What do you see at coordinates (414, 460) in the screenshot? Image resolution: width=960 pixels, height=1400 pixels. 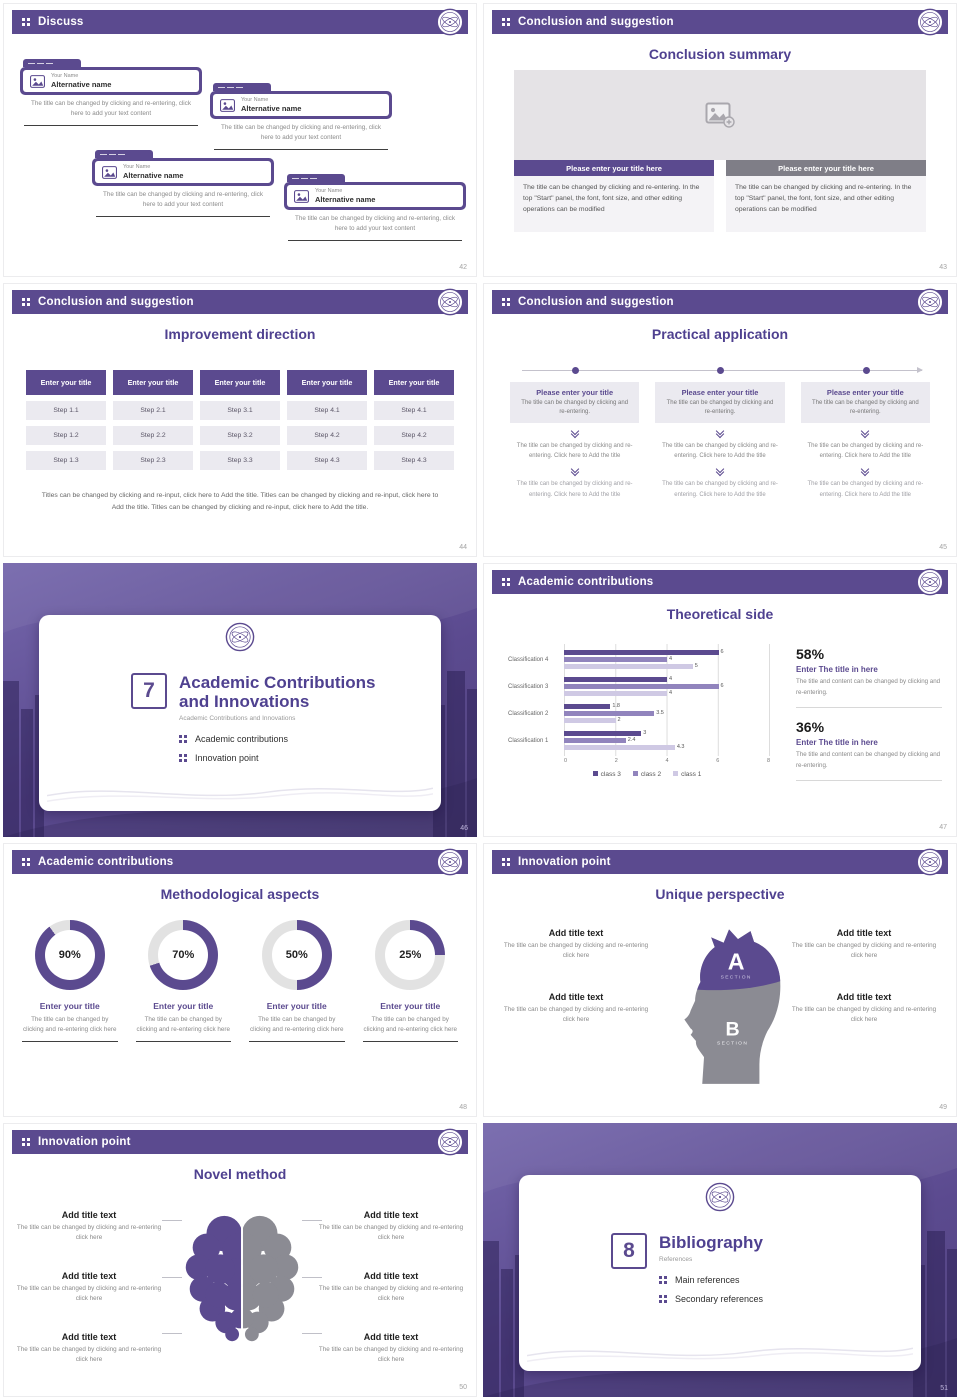 I see `step-box: Step 4.3` at bounding box center [414, 460].